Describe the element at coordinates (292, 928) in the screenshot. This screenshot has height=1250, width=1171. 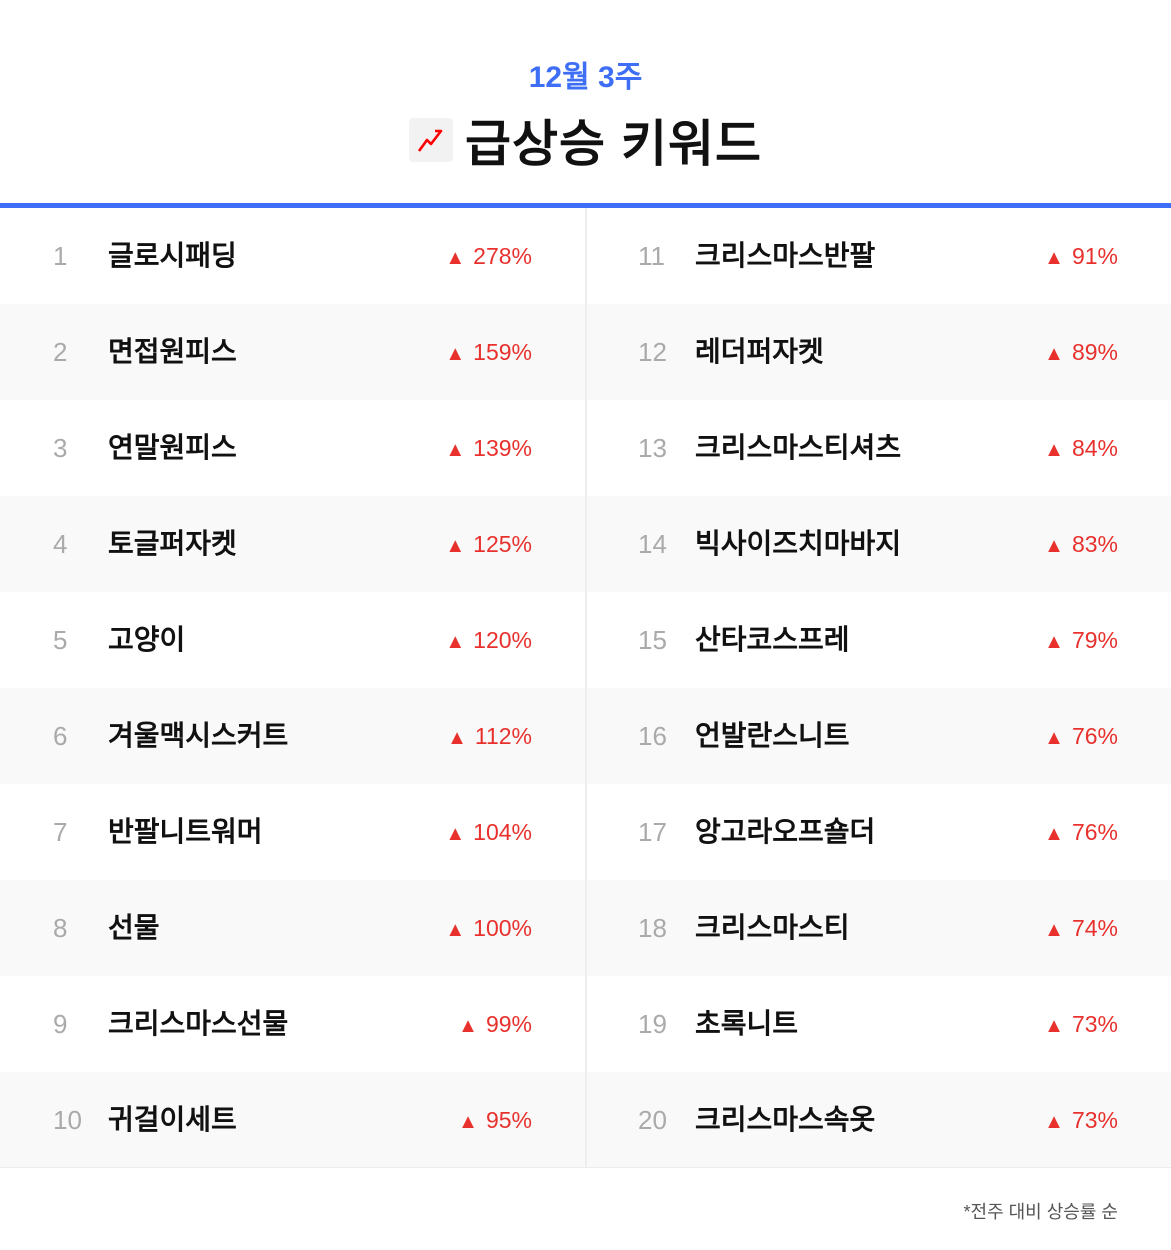
I see `keyword-row: 8 선물 ▲ 100%` at that location.